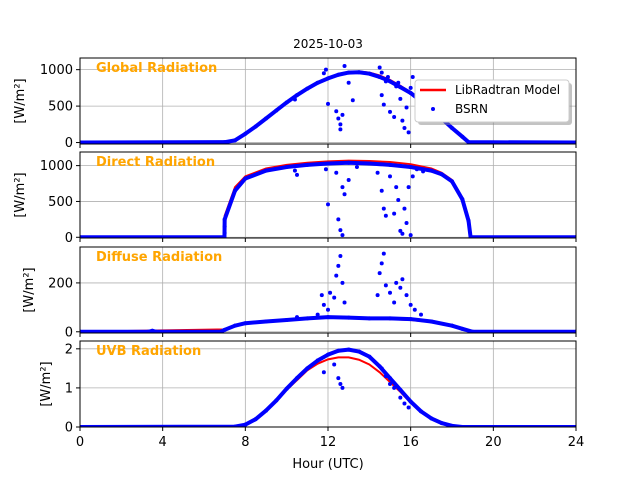 The image size is (640, 480). I want to click on x-tick-label: 24, so click(576, 442).